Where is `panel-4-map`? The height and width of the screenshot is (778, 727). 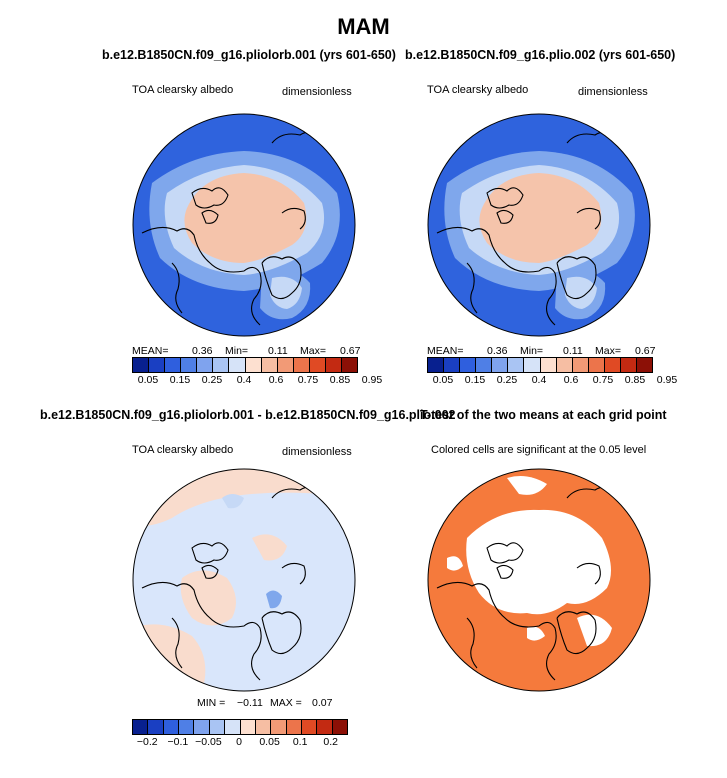 panel-4-map is located at coordinates (539, 580).